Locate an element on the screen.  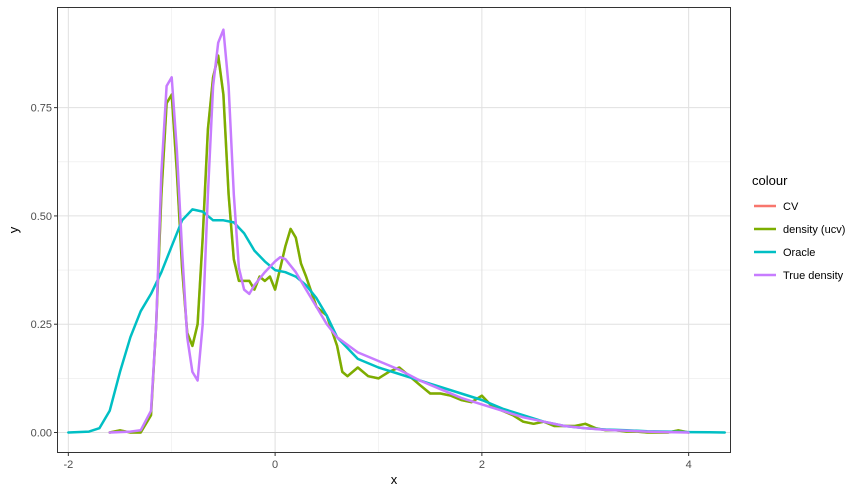
legend: colour CV density (ucv) Oracle True density is located at coordinates (798, 227).